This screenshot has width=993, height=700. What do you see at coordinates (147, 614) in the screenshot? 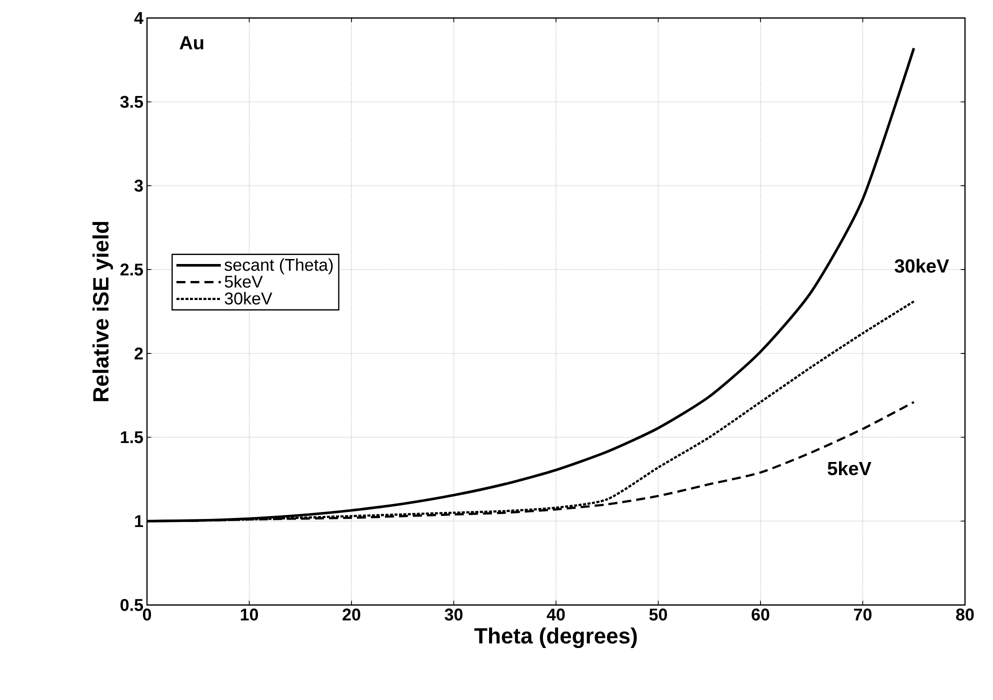
I see `x-tick-label: 0` at bounding box center [147, 614].